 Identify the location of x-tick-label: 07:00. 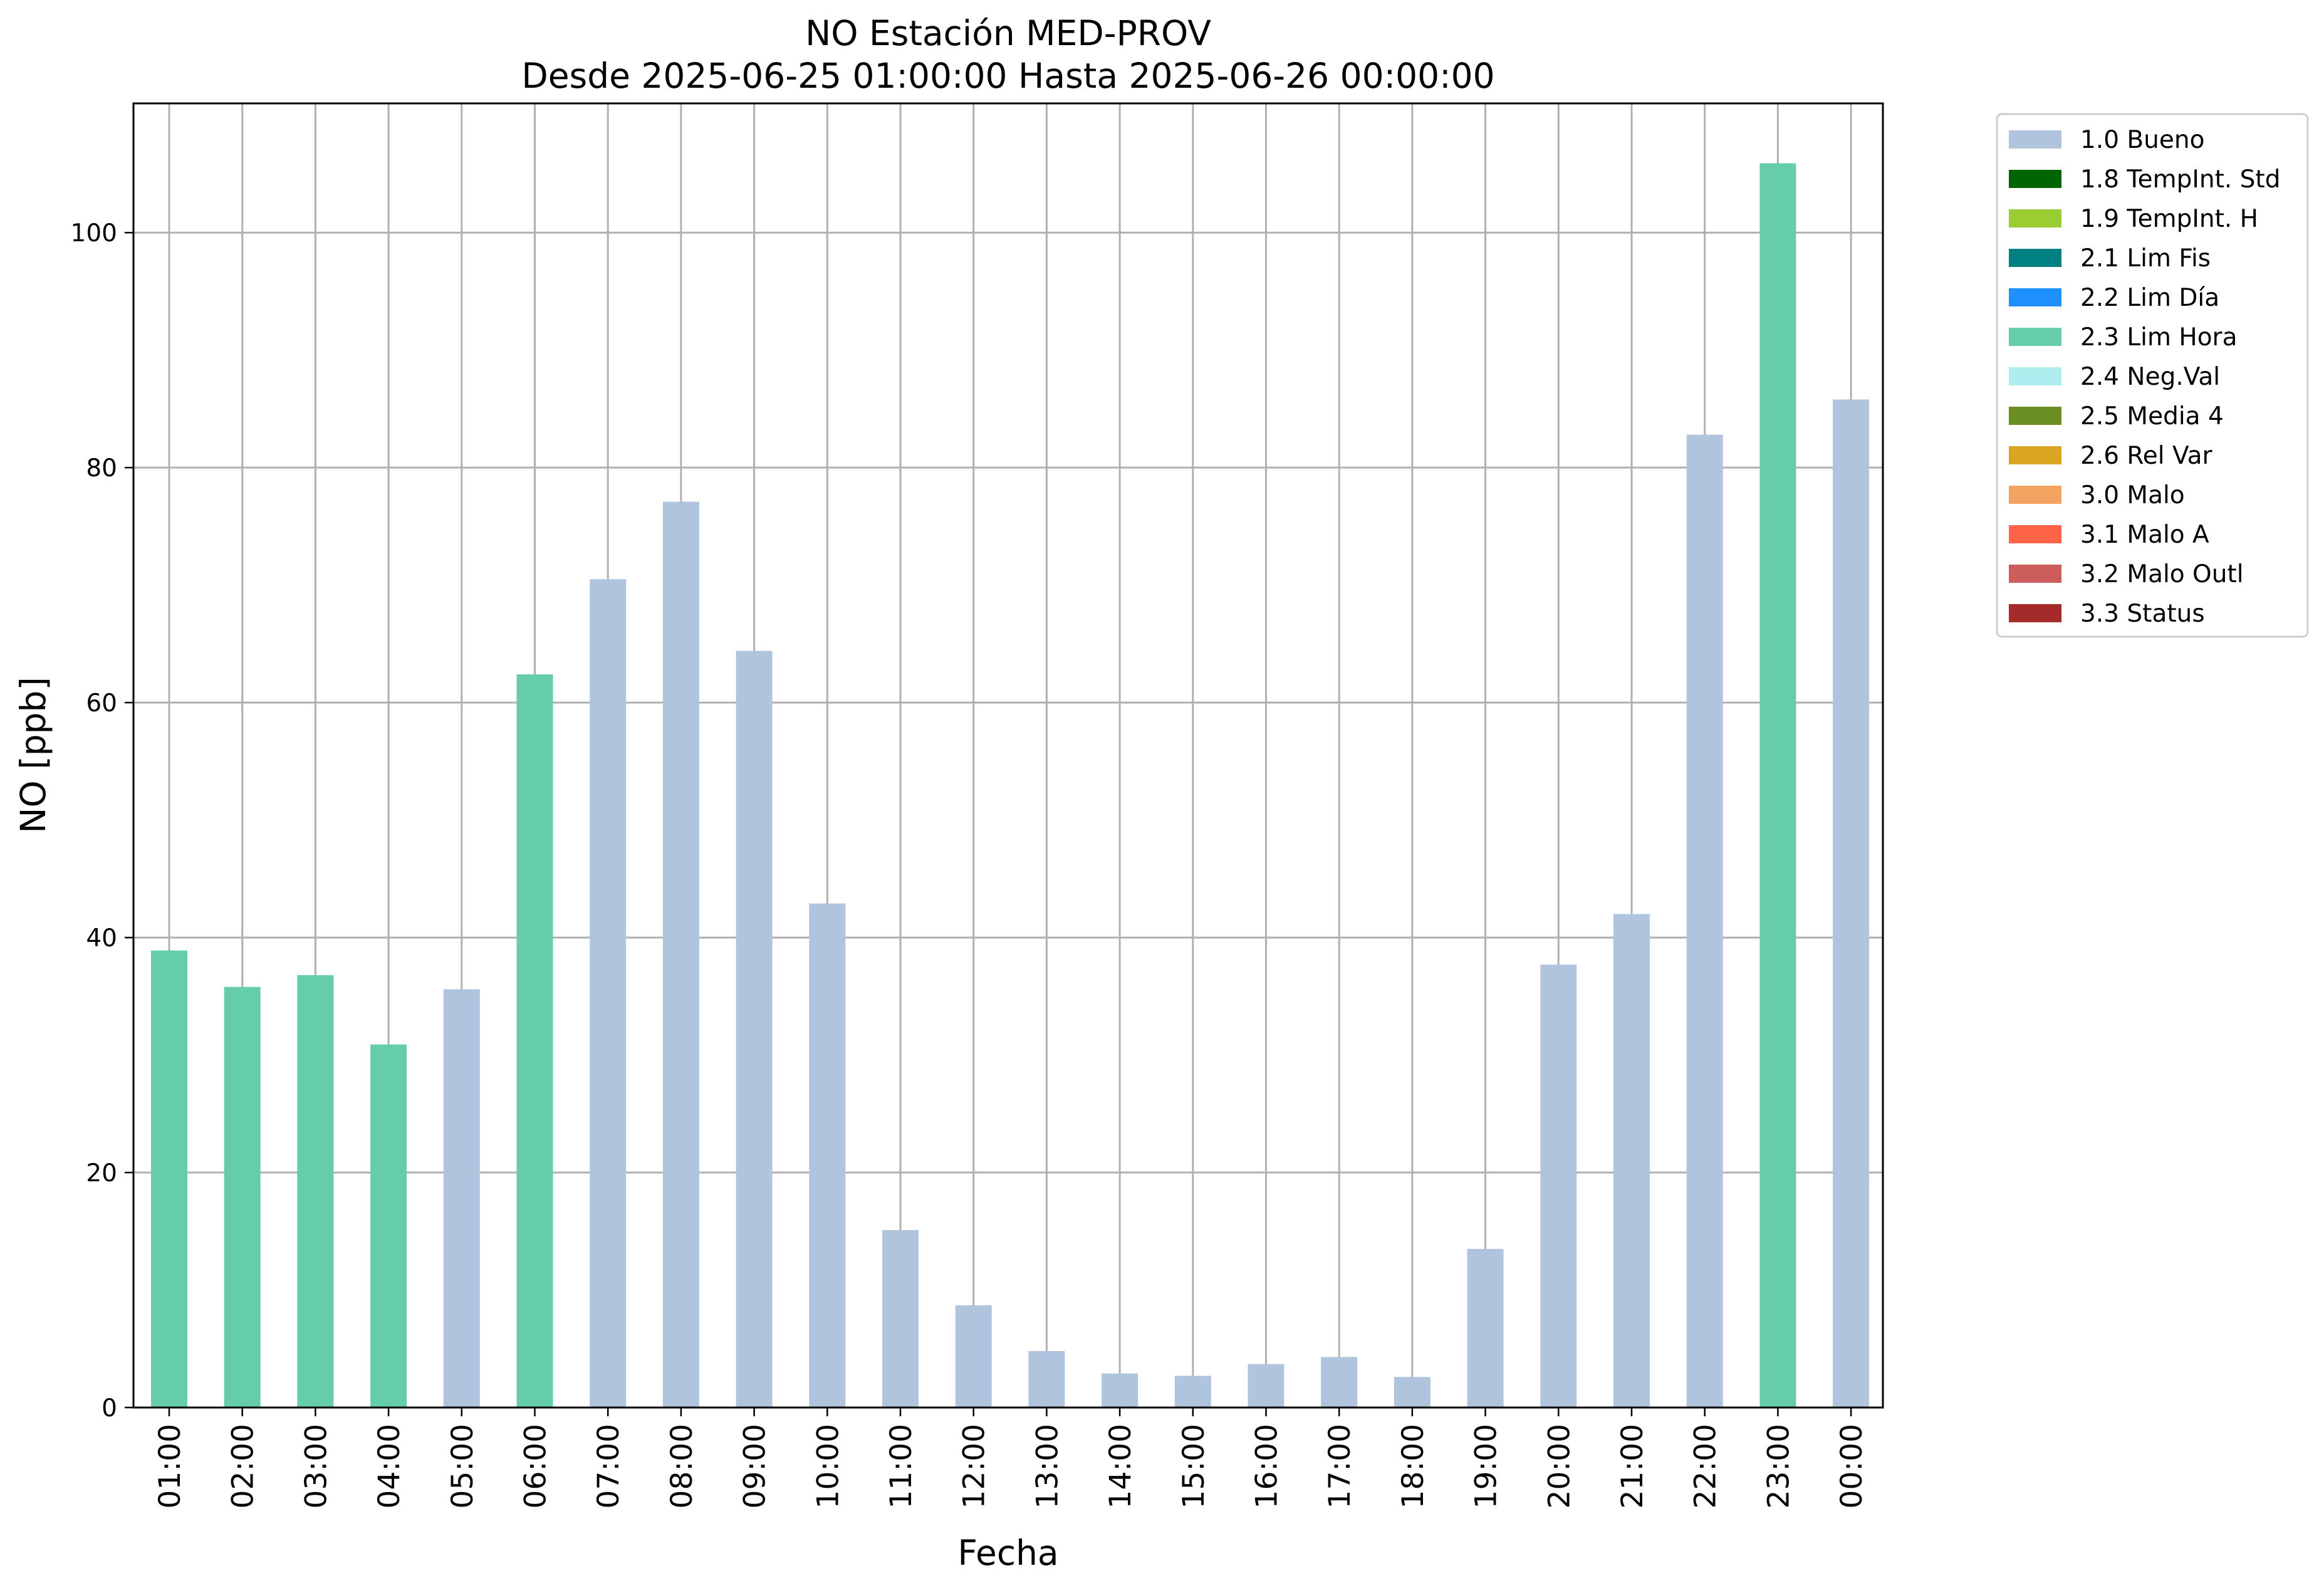
(608, 1466).